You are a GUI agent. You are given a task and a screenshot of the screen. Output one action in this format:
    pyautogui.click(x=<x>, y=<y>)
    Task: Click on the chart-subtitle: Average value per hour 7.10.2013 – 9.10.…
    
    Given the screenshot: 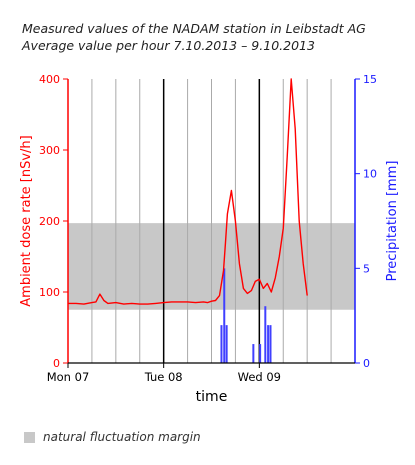 What is the action you would take?
    pyautogui.click(x=168, y=45)
    